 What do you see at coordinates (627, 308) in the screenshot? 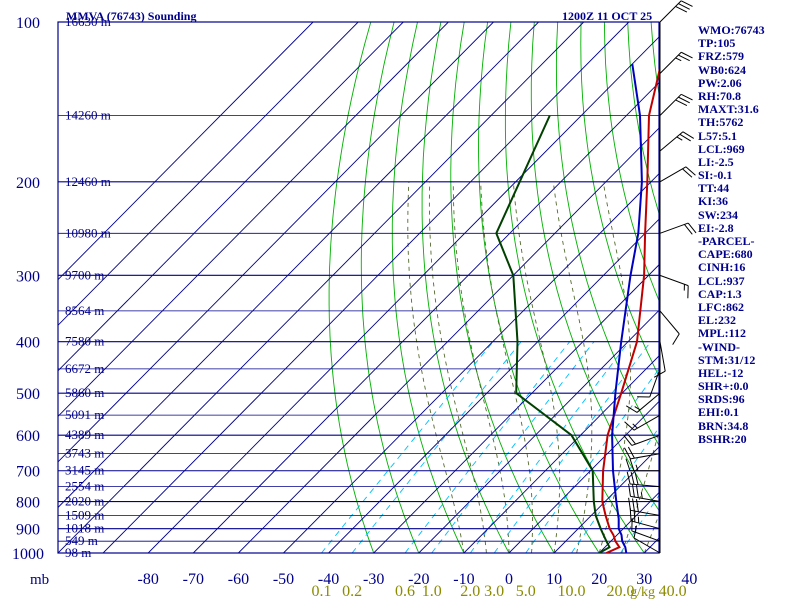
I see `parcel-line` at bounding box center [627, 308].